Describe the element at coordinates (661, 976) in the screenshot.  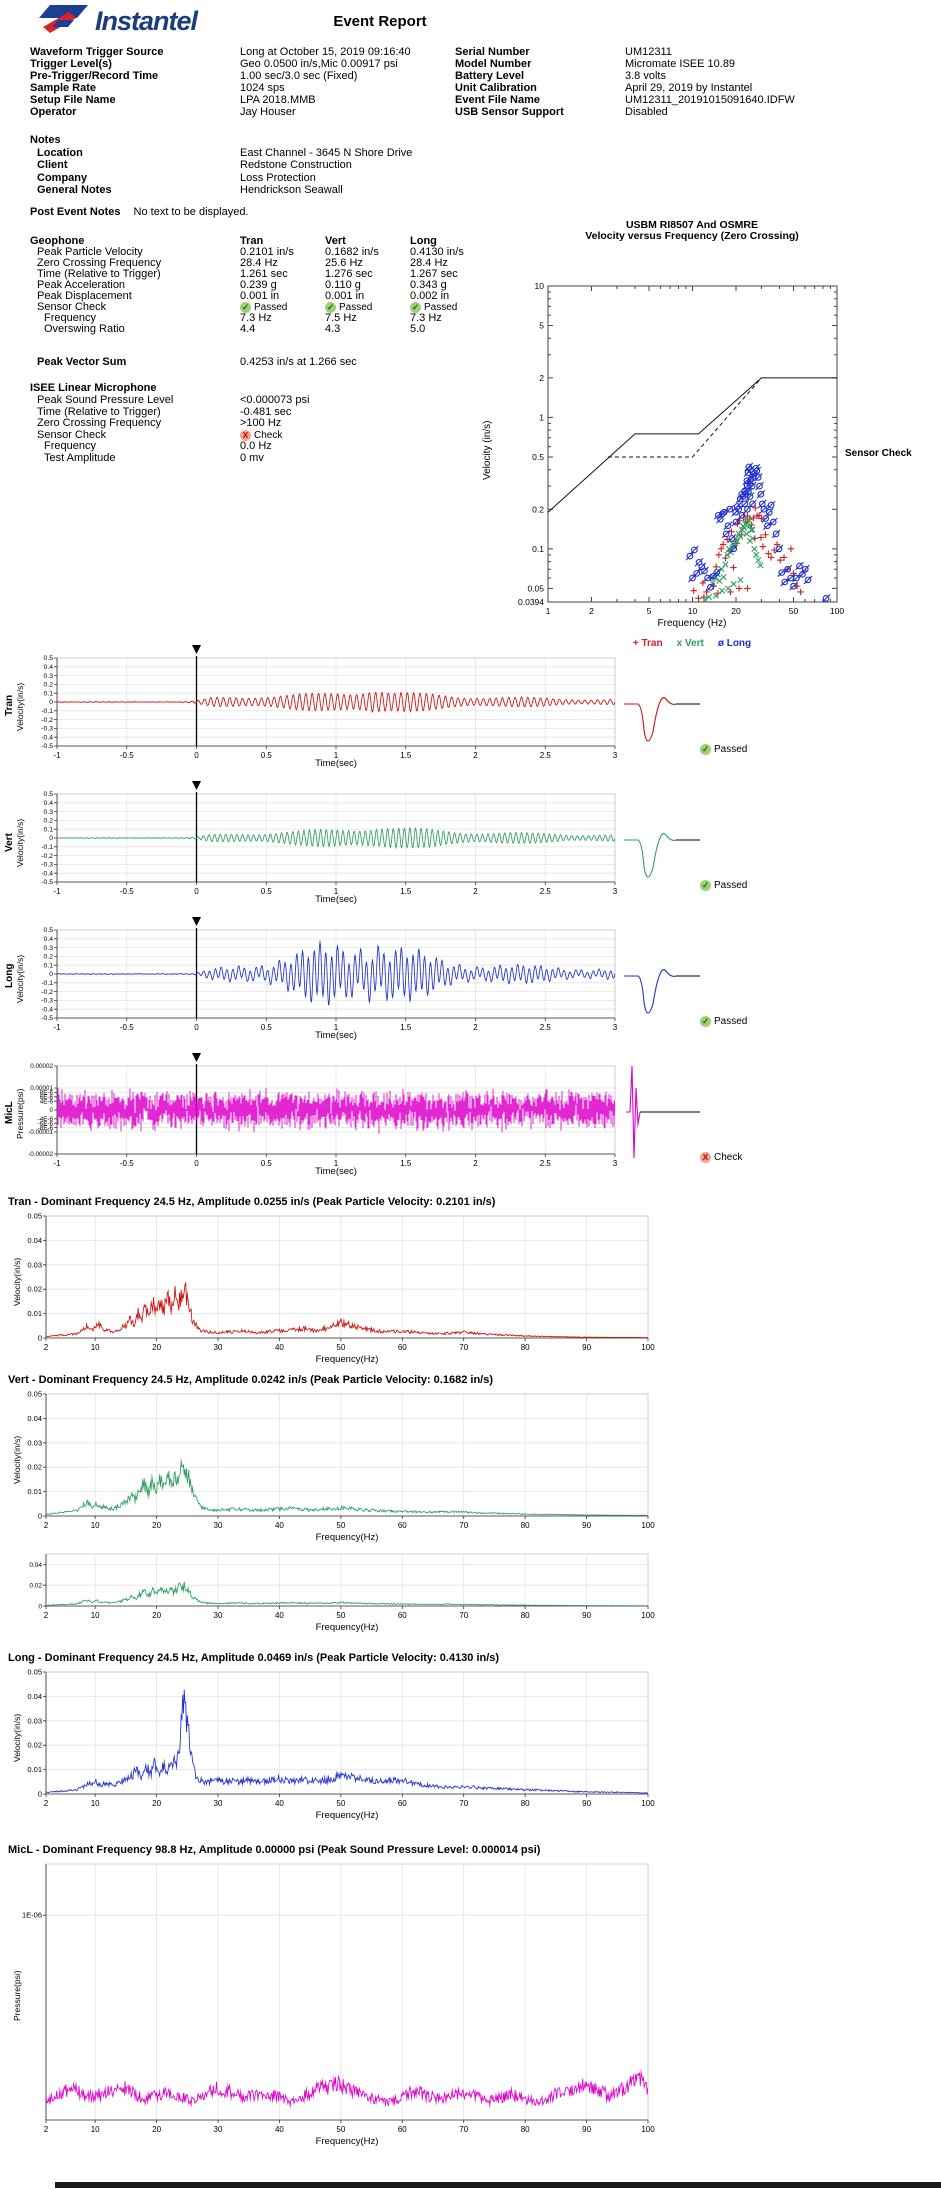
I see `long-sensor-check-canvas` at that location.